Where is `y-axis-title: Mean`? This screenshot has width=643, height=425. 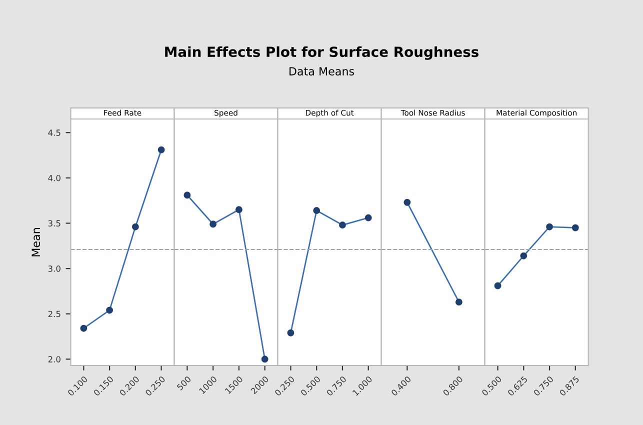 y-axis-title: Mean is located at coordinates (36, 242).